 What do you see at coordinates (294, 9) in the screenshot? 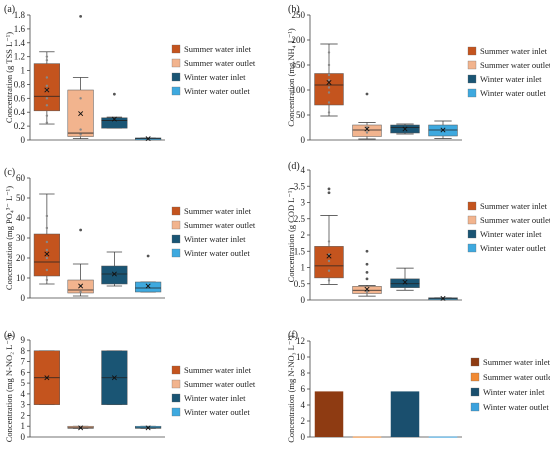
I see `panel-label: (b)` at bounding box center [294, 9].